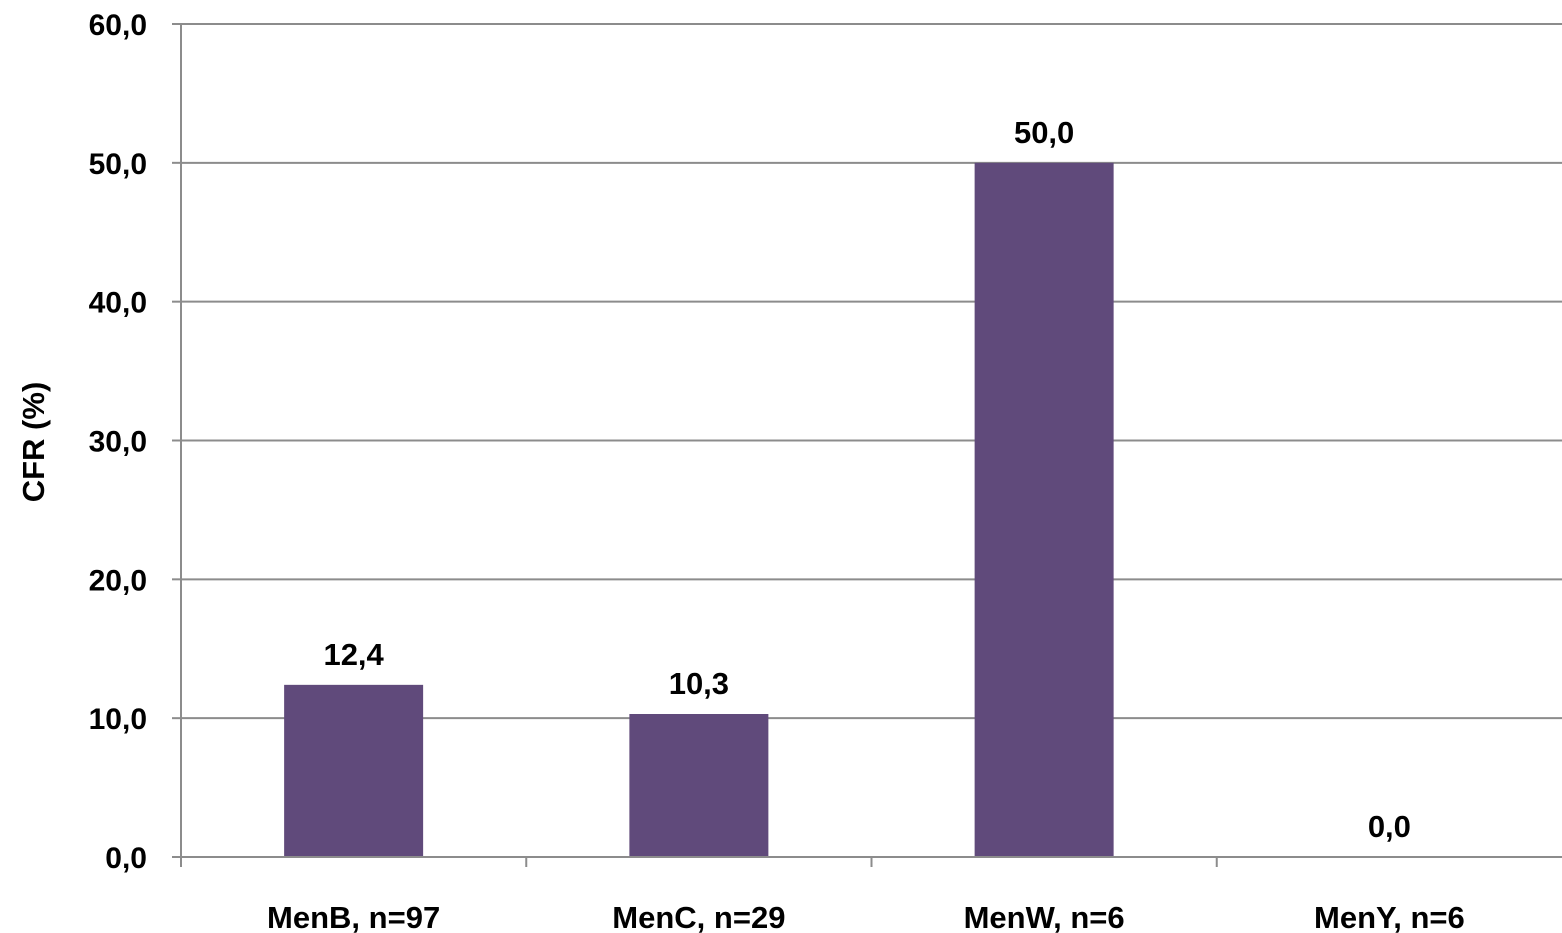  I want to click on data-label: 50,0, so click(1044, 132).